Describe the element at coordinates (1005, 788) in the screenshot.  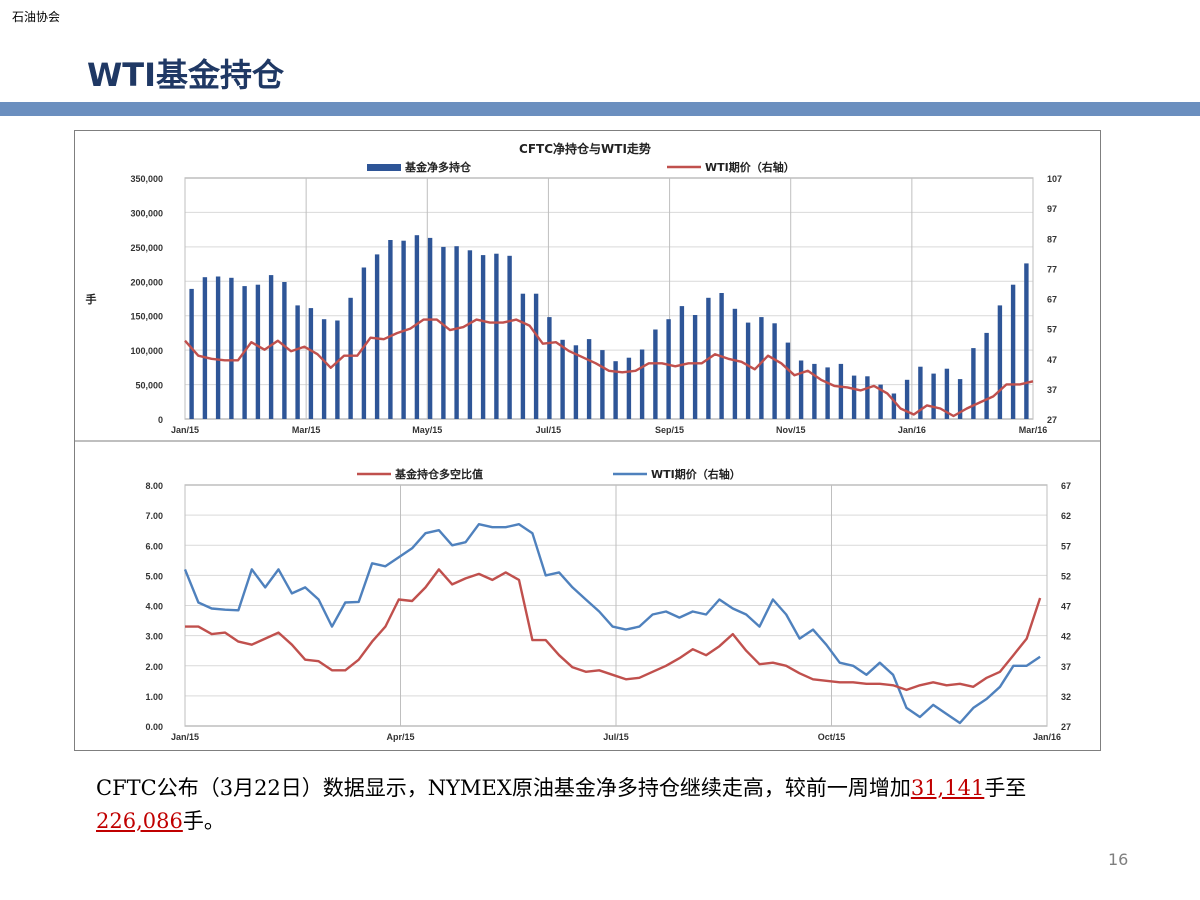
I see `summary-text-b: 手至` at that location.